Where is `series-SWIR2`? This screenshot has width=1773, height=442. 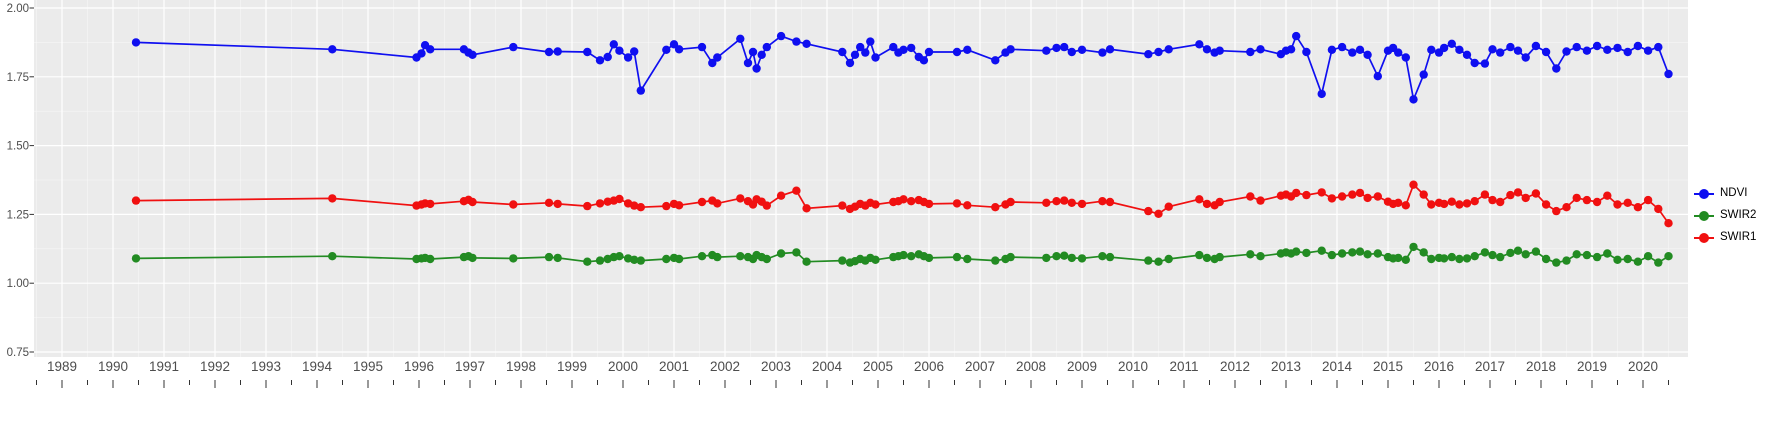 series-SWIR2 is located at coordinates (902, 254).